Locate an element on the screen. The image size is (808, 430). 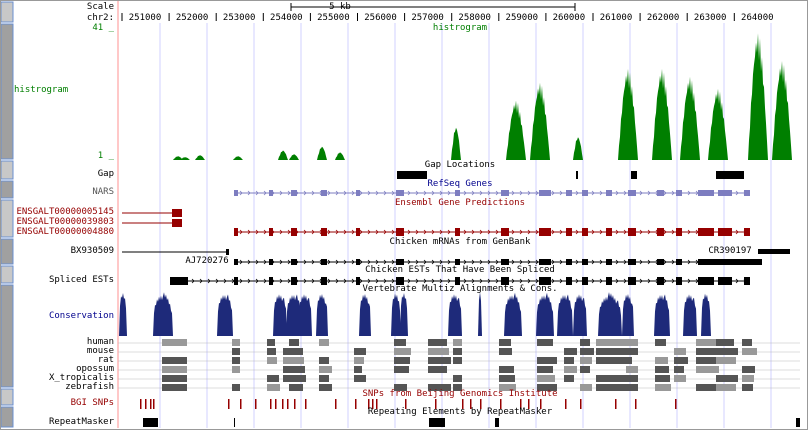
ests-label: Spliced ESTs is located at coordinates (81, 280).